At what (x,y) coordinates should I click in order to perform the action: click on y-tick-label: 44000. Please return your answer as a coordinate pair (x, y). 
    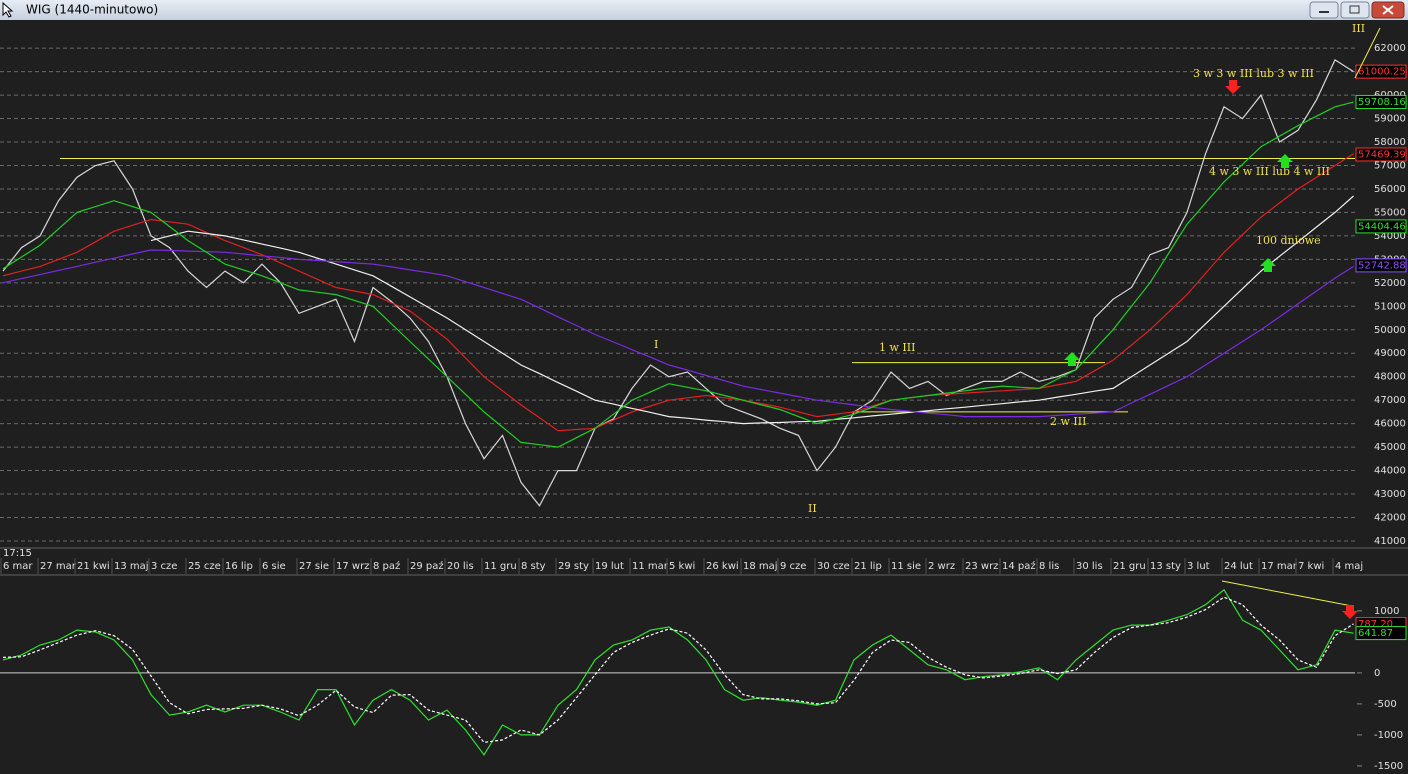
    Looking at the image, I should click on (1390, 471).